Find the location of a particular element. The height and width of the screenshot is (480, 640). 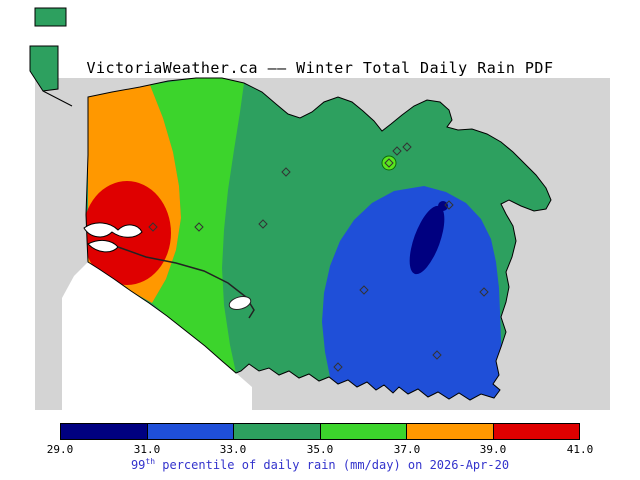

contour-region-29-31-dot is located at coordinates (443, 206).